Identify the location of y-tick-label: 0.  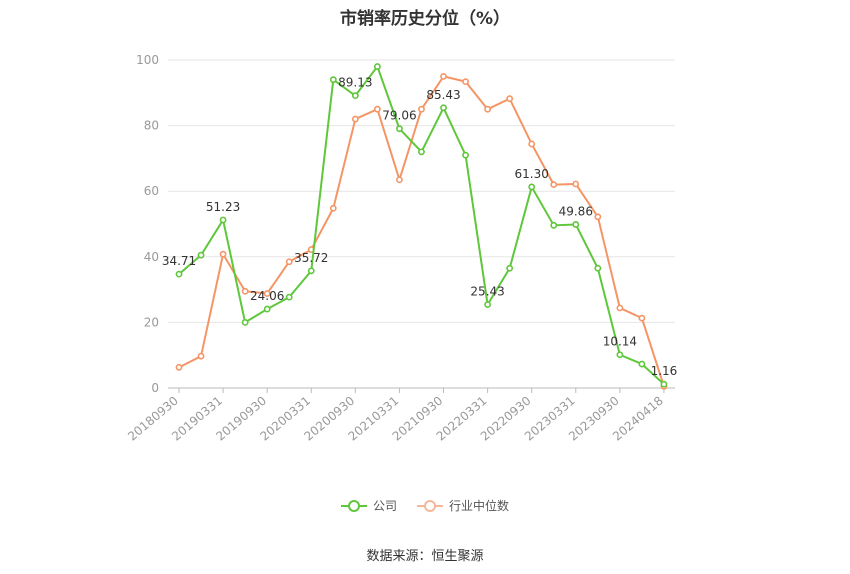
(155, 388).